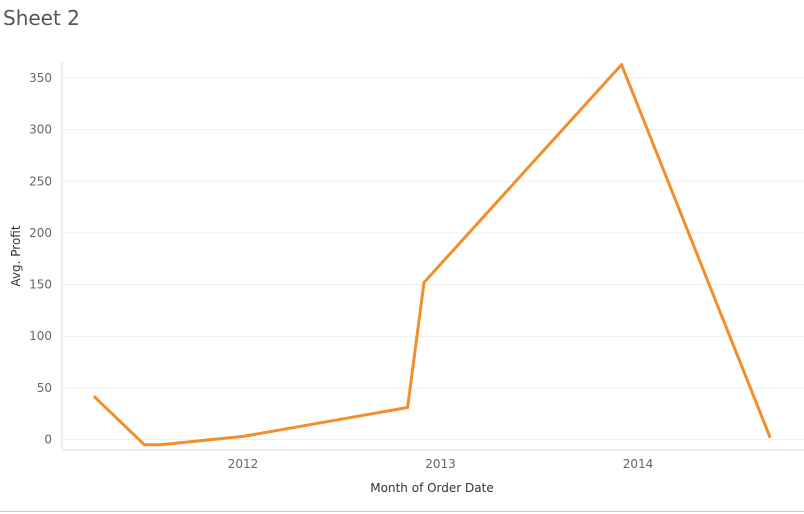 Image resolution: width=804 pixels, height=514 pixels. I want to click on y-tick-label: 150, so click(40, 285).